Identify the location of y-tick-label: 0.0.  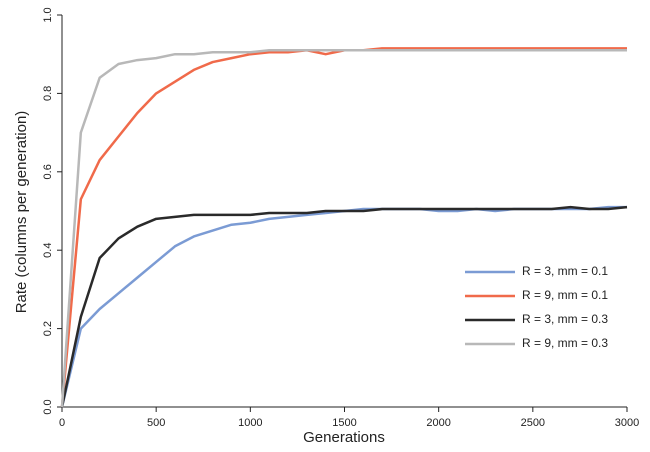
(48, 406).